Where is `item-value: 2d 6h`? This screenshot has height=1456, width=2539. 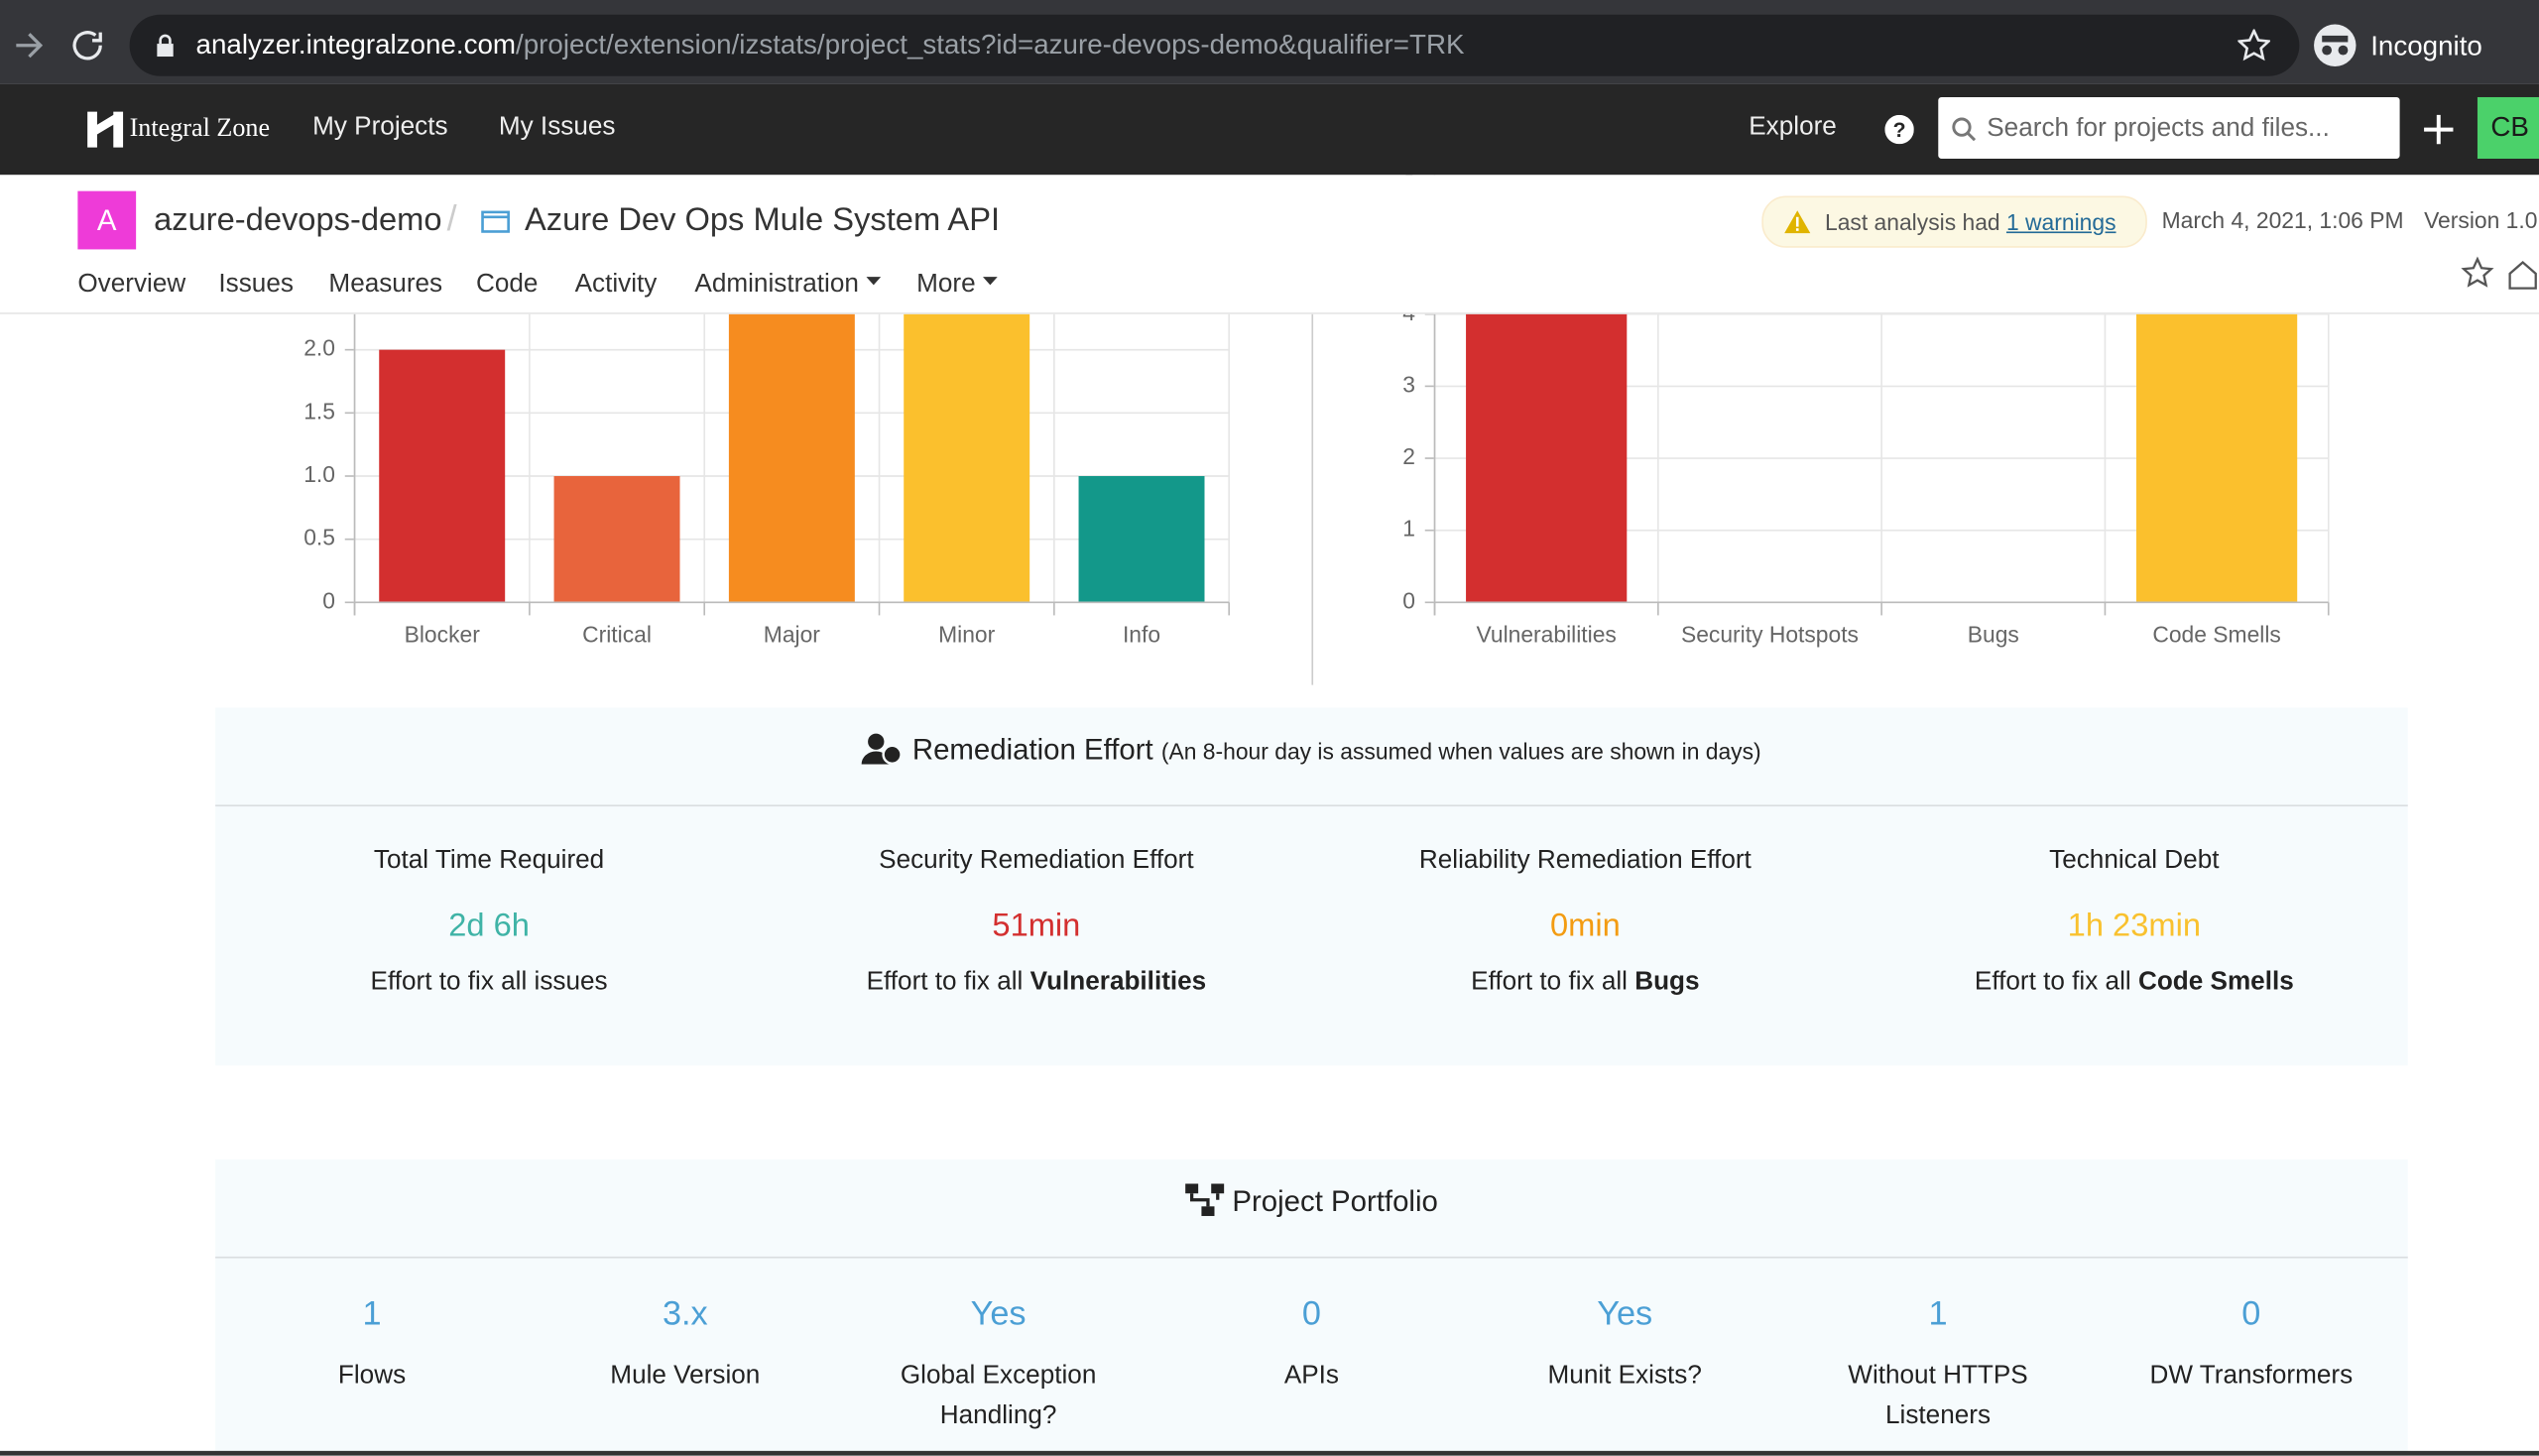
item-value: 2d 6h is located at coordinates (489, 926).